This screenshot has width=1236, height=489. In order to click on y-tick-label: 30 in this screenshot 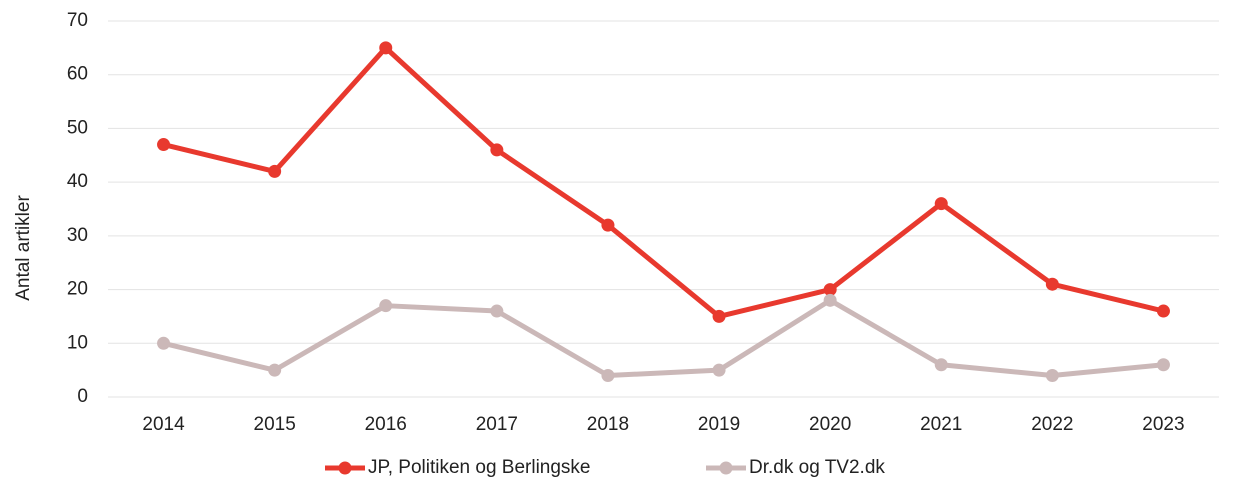, I will do `click(77, 235)`.